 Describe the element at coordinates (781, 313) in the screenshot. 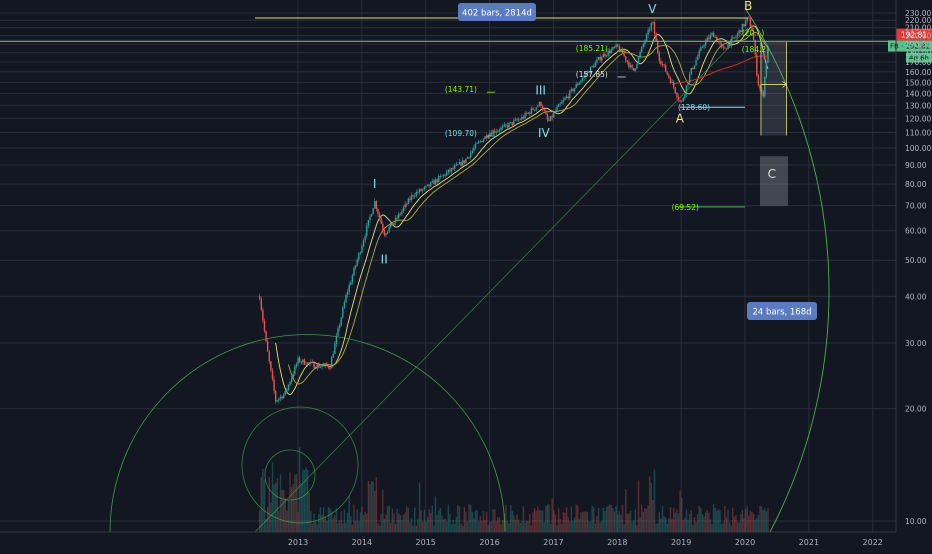

I see `measure-label-bottom: 24 bars, 168d` at that location.